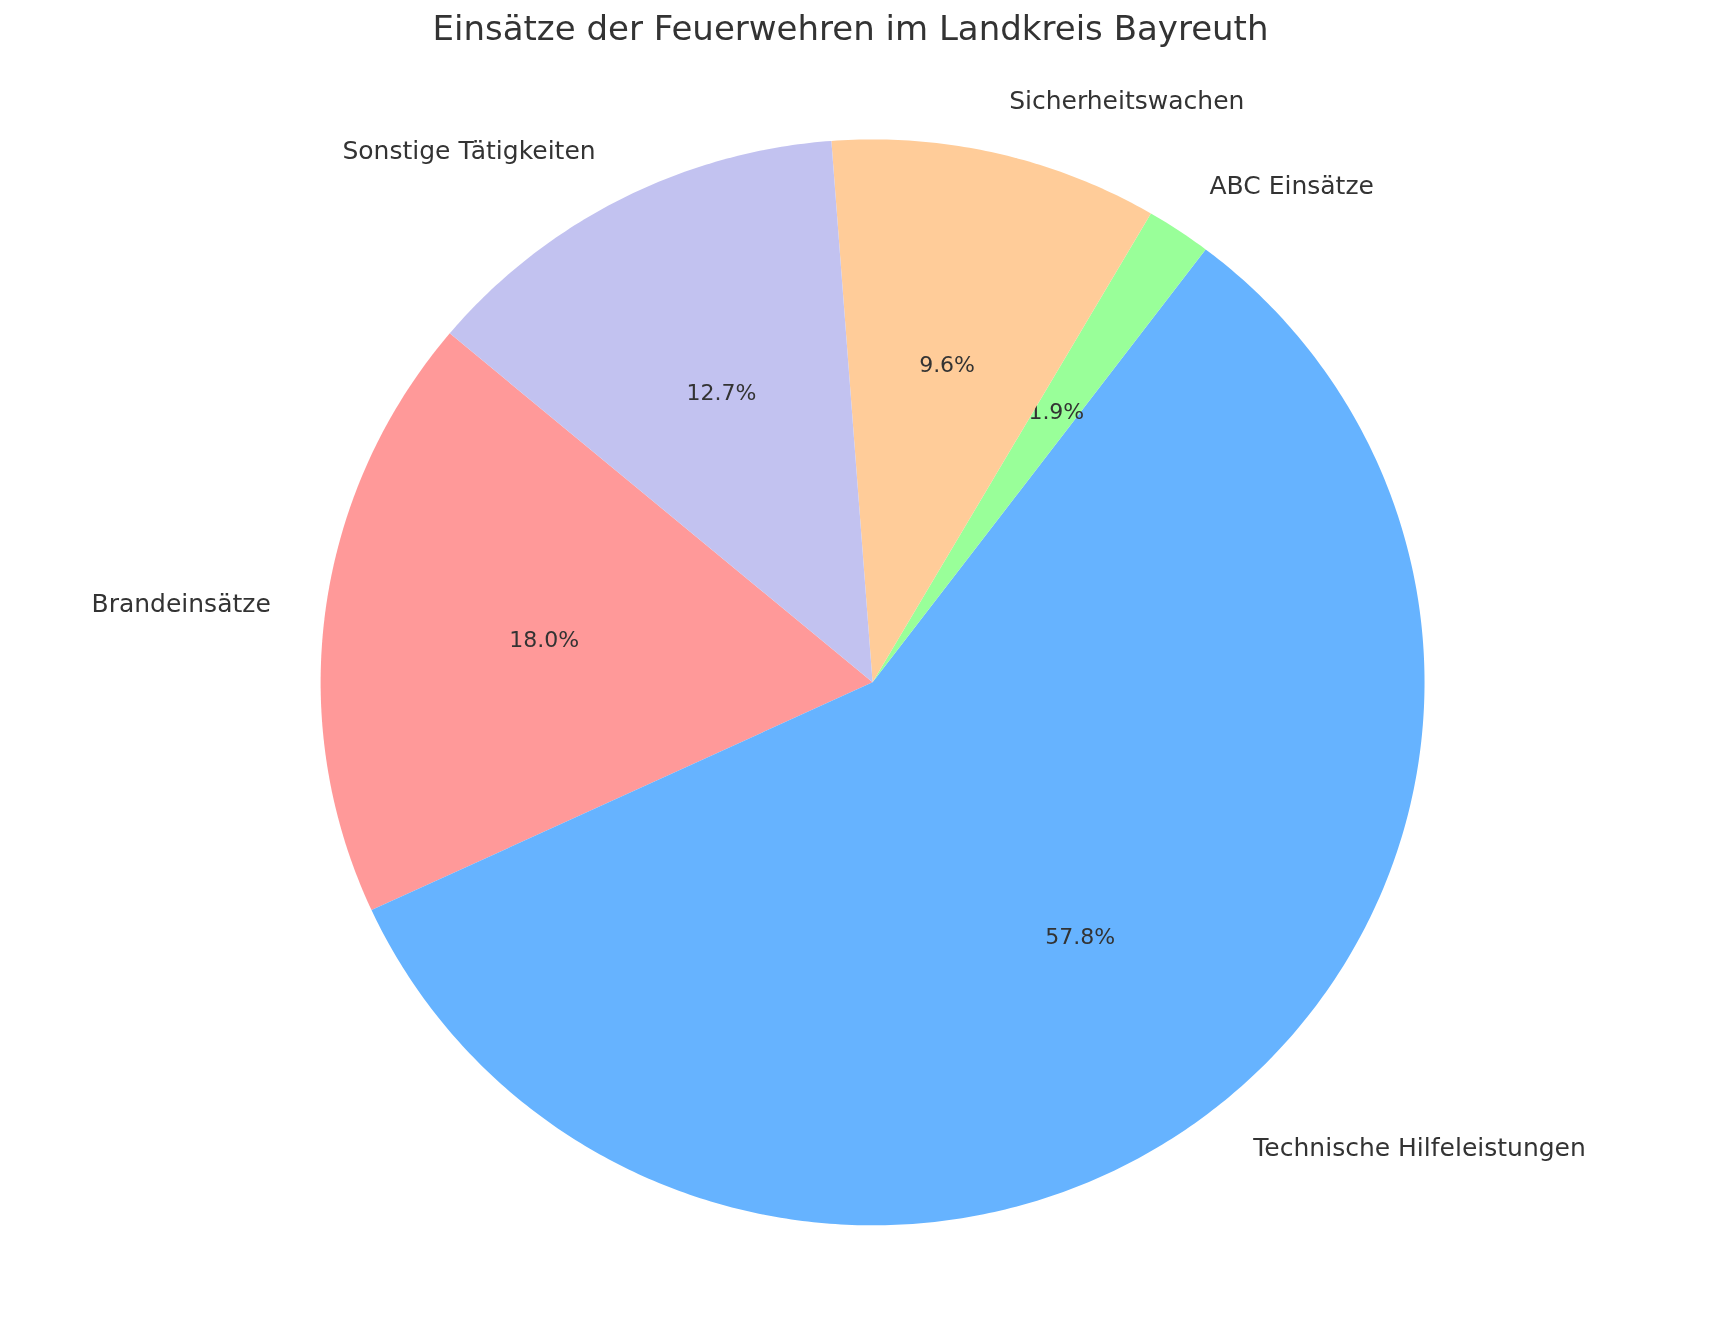 This screenshot has width=1726, height=1322. I want to click on data-label: 18.0%, so click(544, 639).